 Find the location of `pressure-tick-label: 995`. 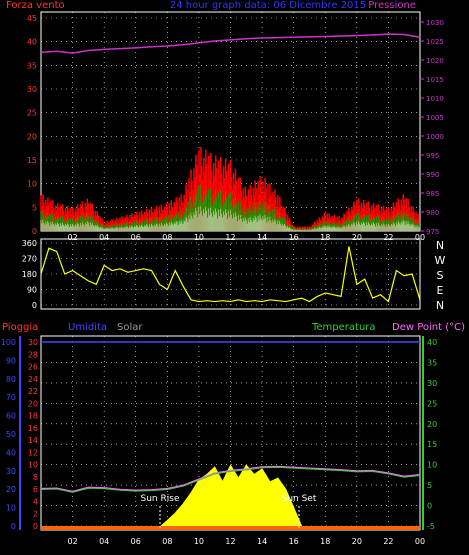

pressure-tick-label: 995 is located at coordinates (432, 156).